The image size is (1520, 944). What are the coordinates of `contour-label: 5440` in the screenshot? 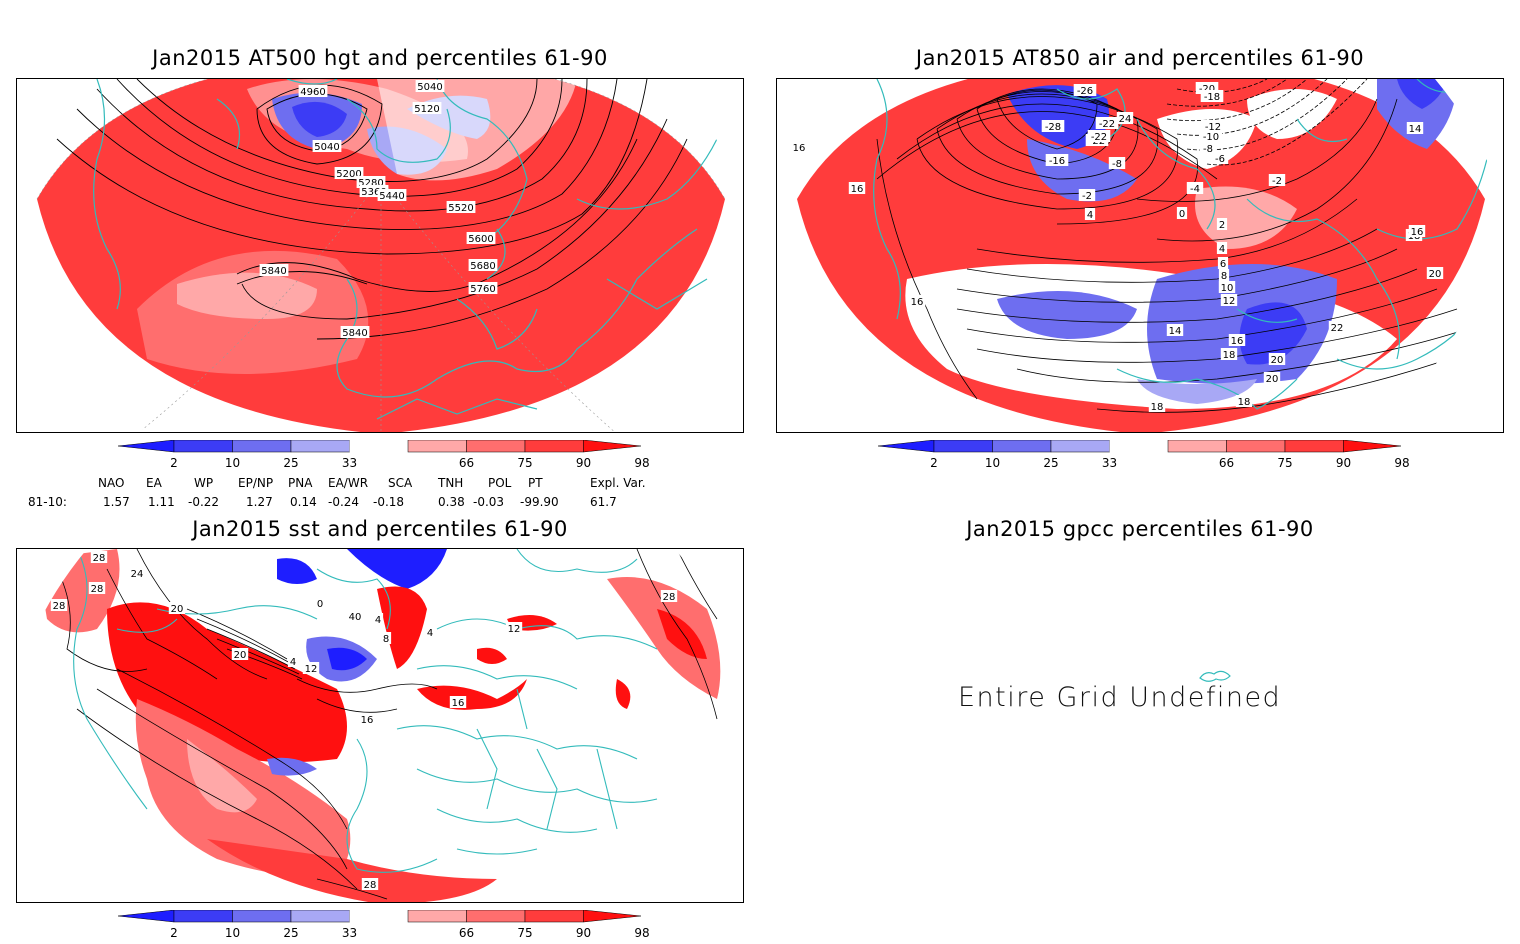 It's located at (391, 196).